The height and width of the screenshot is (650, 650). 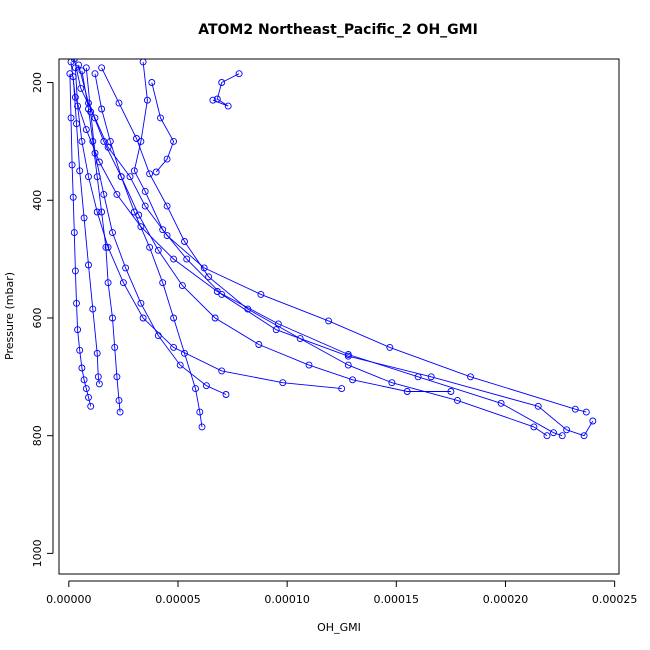 I want to click on y-tick-label: 1000, so click(x=37, y=553).